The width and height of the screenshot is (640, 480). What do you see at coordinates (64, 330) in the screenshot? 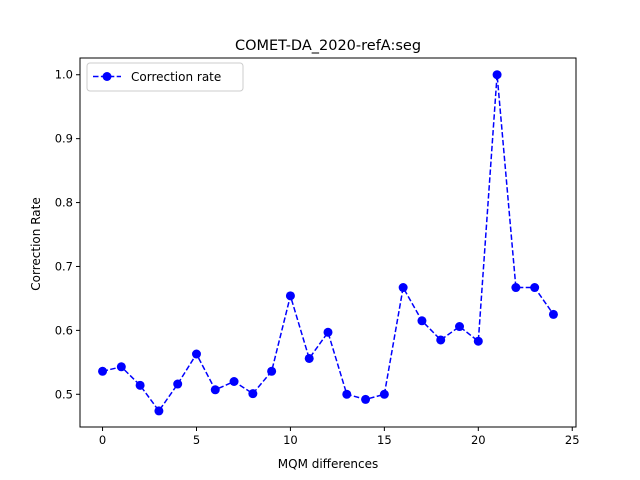
I see `y-tick-label: 0.6` at bounding box center [64, 330].